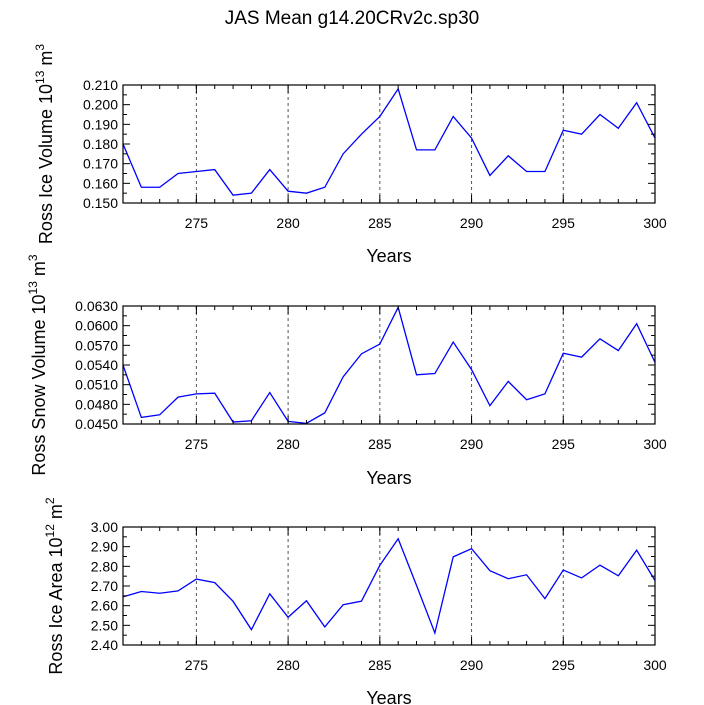 This screenshot has width=704, height=705. Describe the element at coordinates (104, 527) in the screenshot. I see `y-tick-label: 3.00` at that location.